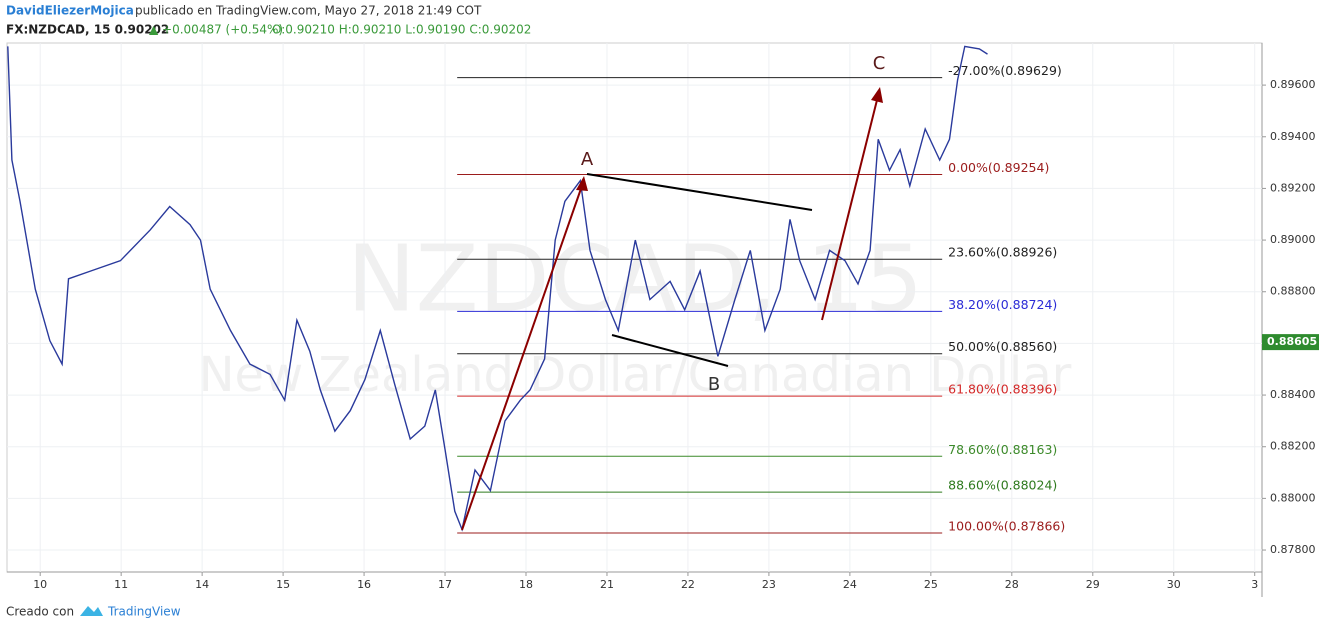 This screenshot has width=1319, height=630. I want to click on price-tag-label: 0.88605, so click(1292, 341).